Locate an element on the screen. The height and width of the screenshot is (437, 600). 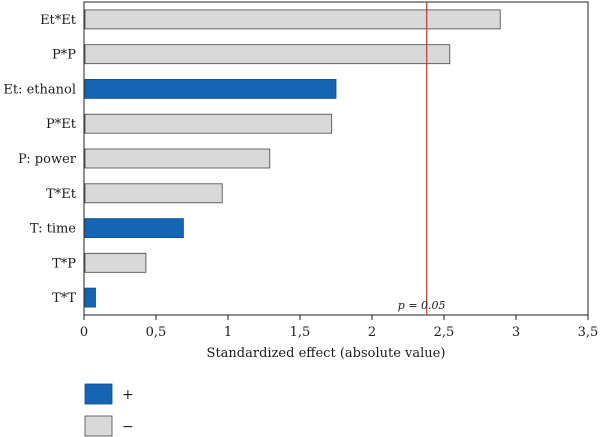
x-tick-label-4: 2 is located at coordinates (372, 332).